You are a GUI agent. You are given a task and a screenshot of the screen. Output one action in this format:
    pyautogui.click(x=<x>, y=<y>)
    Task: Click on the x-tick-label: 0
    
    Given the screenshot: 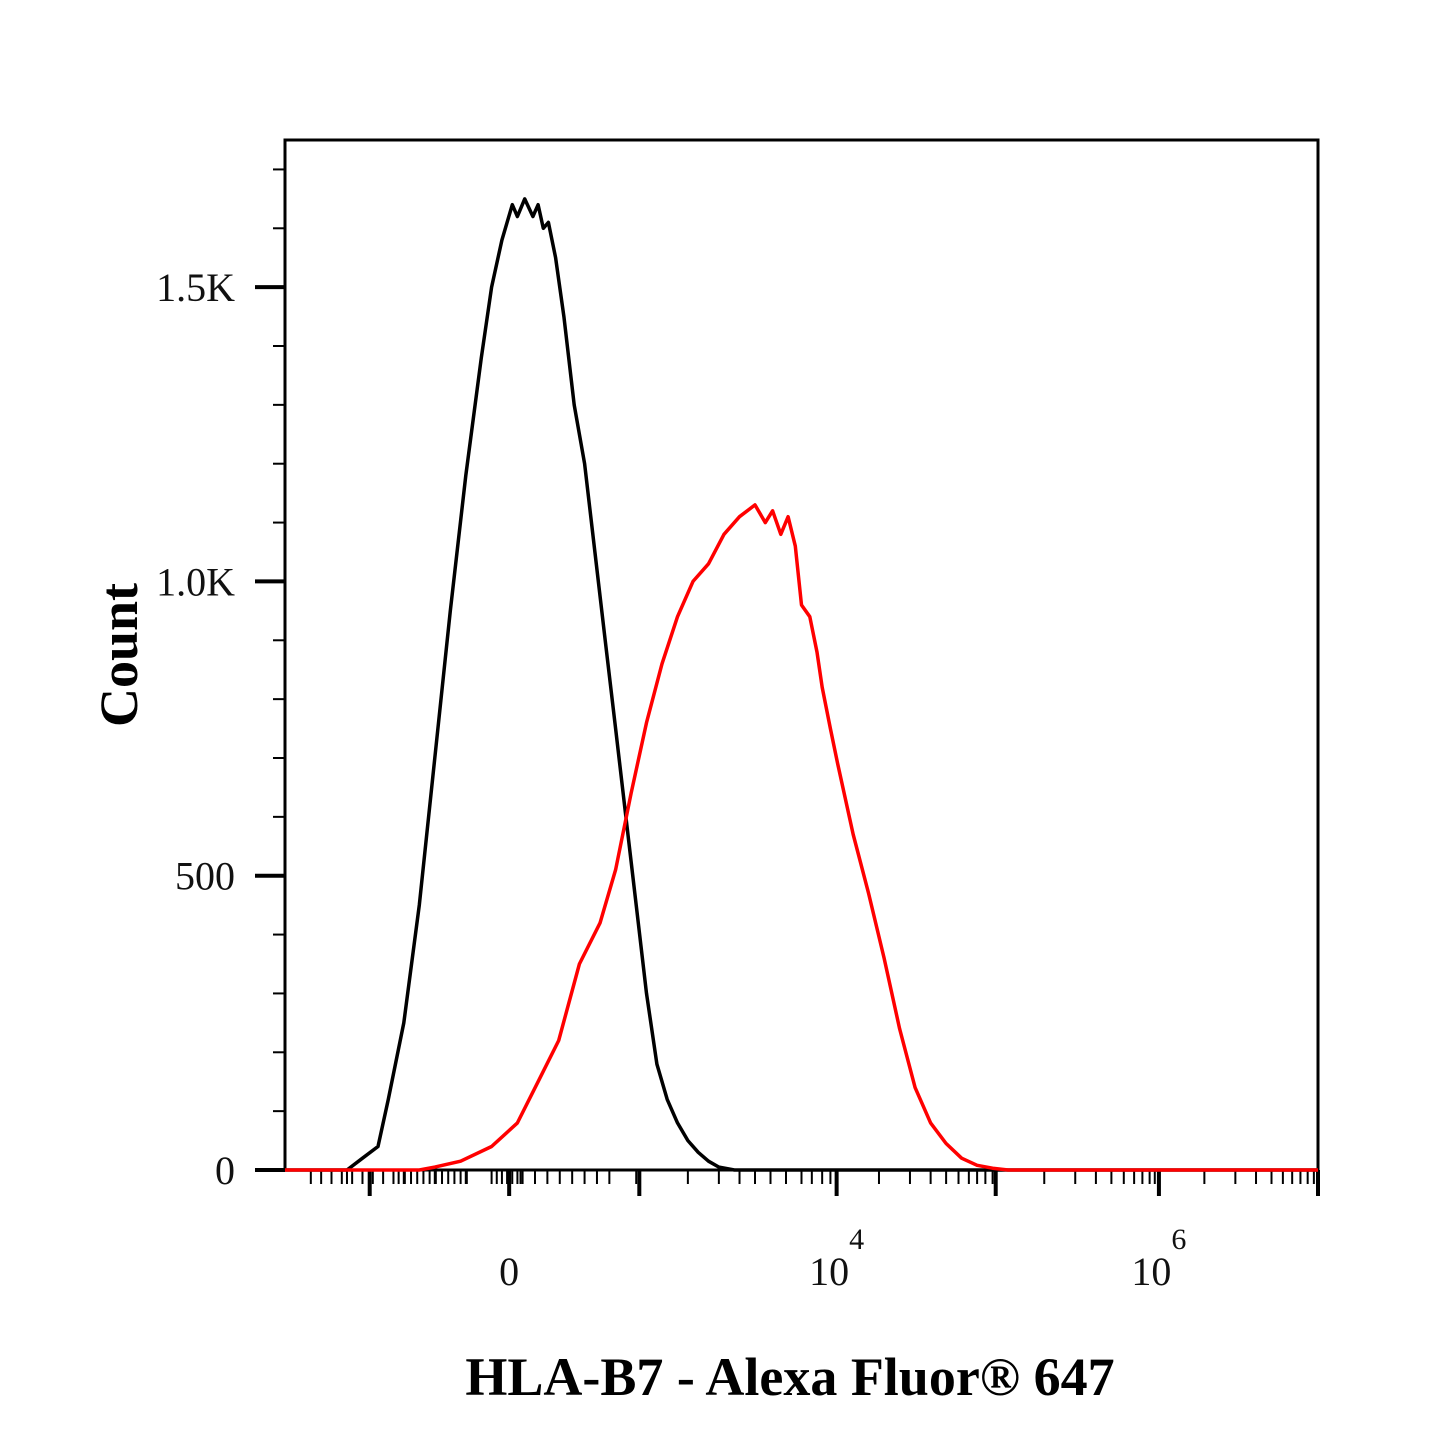 What is the action you would take?
    pyautogui.click(x=509, y=1271)
    